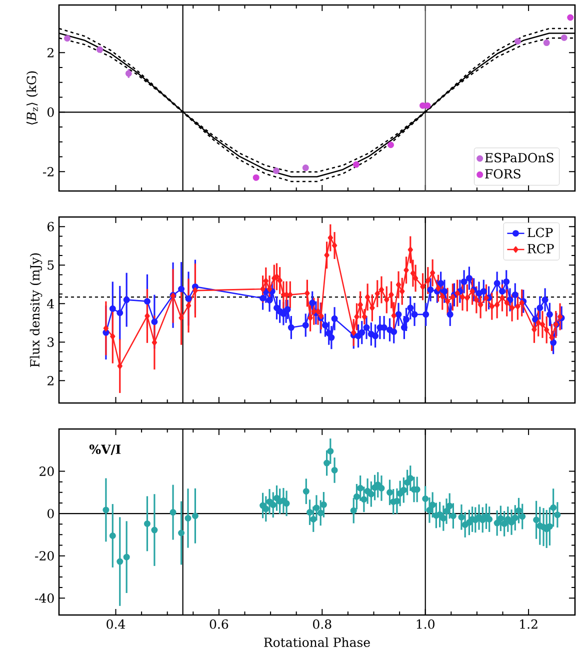 This screenshot has height=657, width=579. I want to click on legend-label: RCP, so click(541, 249).